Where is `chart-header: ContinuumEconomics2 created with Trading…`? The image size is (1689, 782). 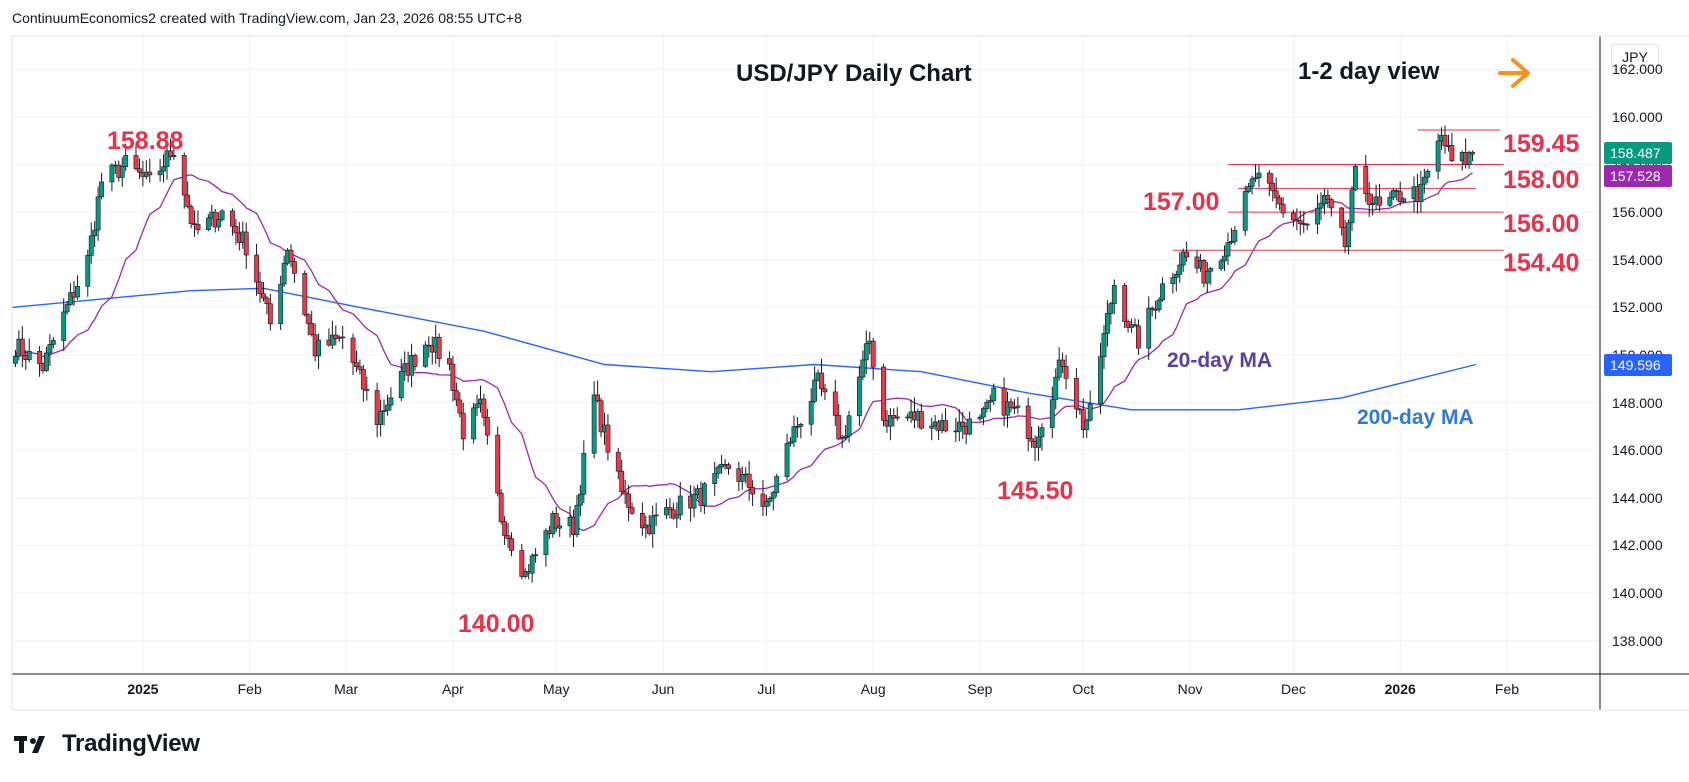
chart-header: ContinuumEconomics2 created with Trading… is located at coordinates (267, 18).